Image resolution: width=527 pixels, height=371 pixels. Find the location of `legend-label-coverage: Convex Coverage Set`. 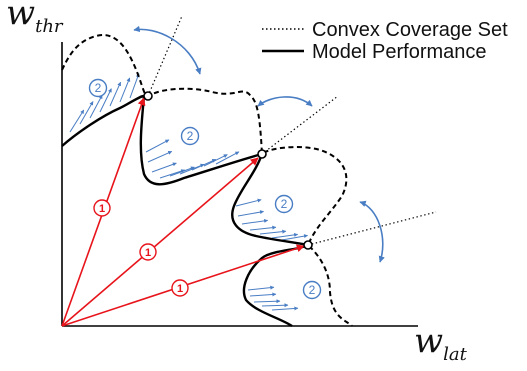

legend-label-coverage: Convex Coverage Set is located at coordinates (410, 30).